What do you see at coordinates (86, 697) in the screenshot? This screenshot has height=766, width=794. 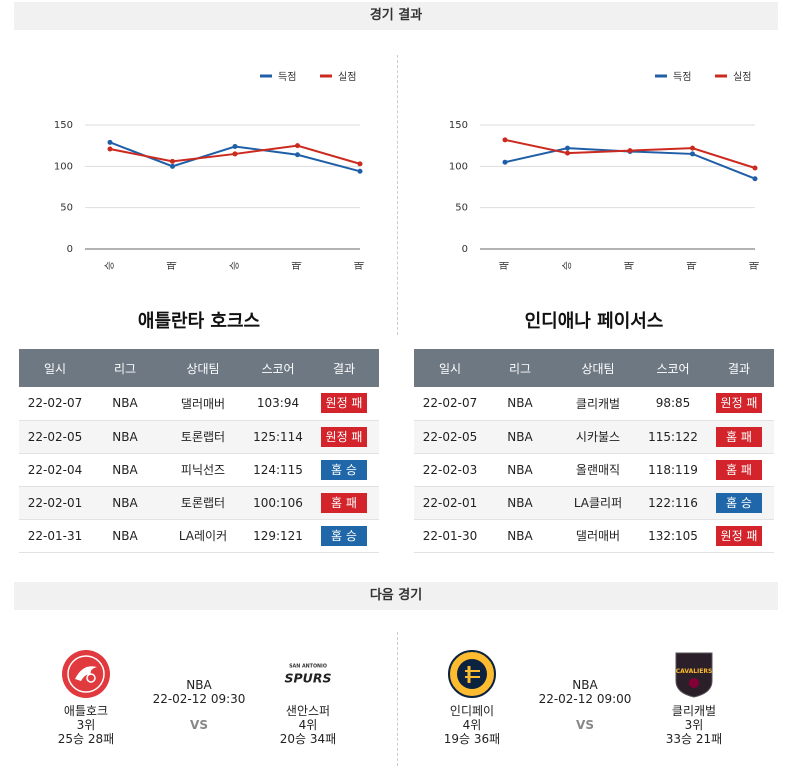 I see `team-card-home: 애틀호크 3위 25승 28패` at bounding box center [86, 697].